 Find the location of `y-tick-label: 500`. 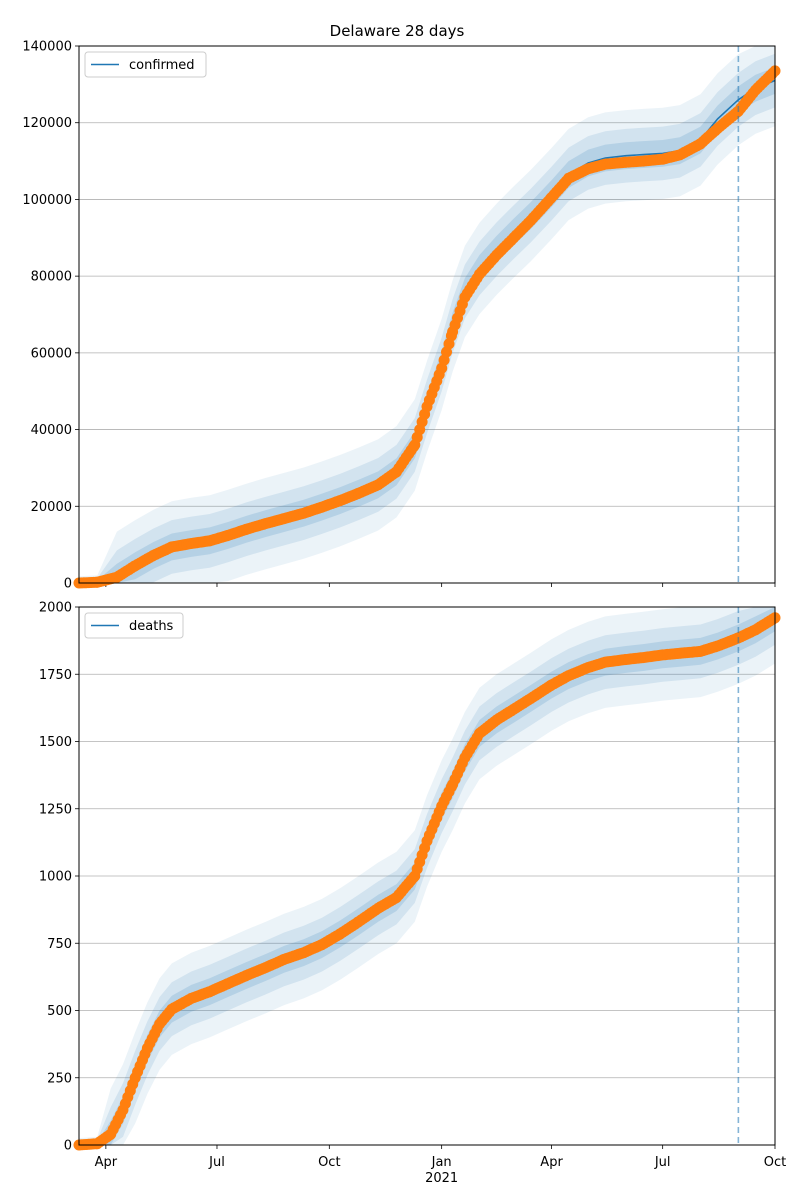

y-tick-label: 500 is located at coordinates (59, 1011).